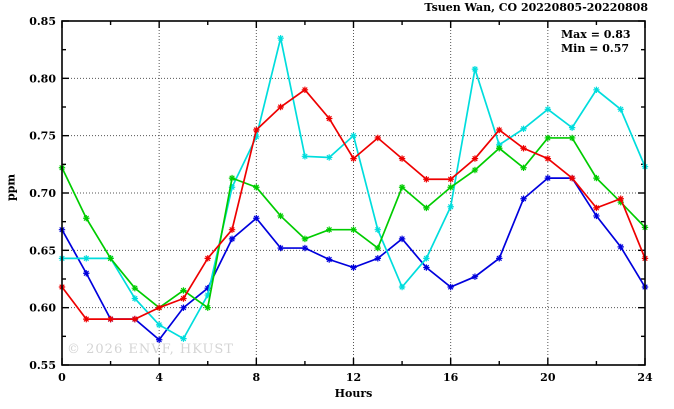 The image size is (674, 409). What do you see at coordinates (451, 377) in the screenshot?
I see `x-tick-label: 16` at bounding box center [451, 377].